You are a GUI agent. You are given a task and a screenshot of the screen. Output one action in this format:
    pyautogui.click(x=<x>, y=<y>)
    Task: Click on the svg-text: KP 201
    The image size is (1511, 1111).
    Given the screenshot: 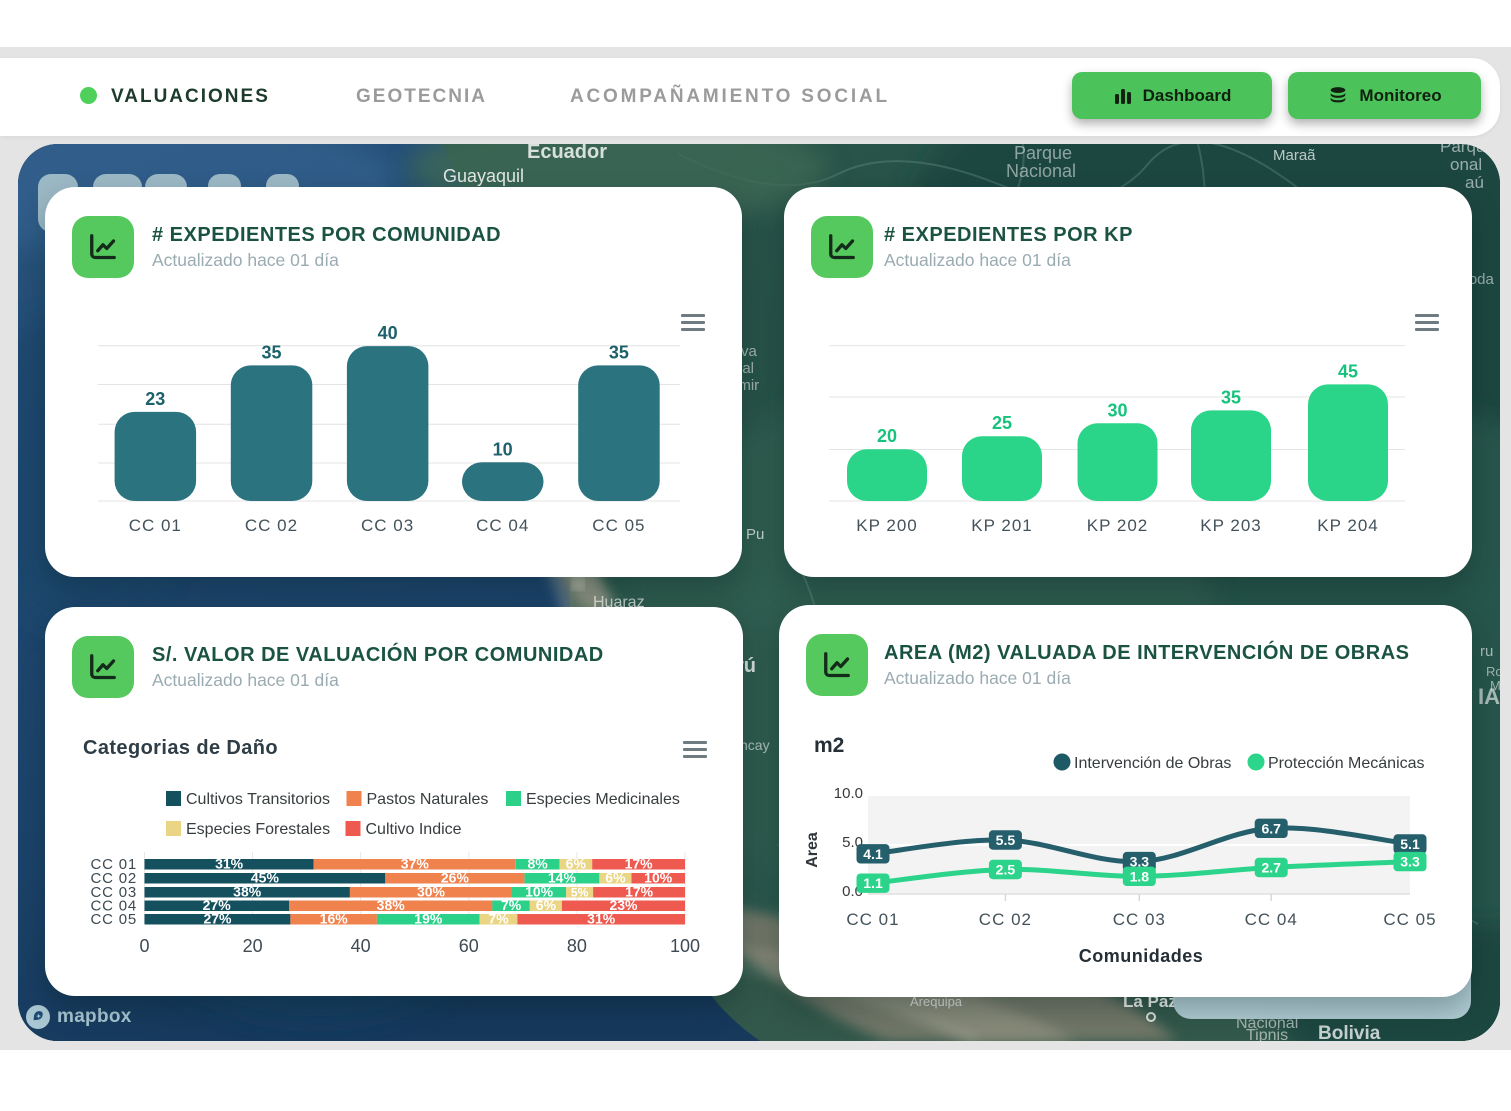 What is the action you would take?
    pyautogui.click(x=1001, y=525)
    